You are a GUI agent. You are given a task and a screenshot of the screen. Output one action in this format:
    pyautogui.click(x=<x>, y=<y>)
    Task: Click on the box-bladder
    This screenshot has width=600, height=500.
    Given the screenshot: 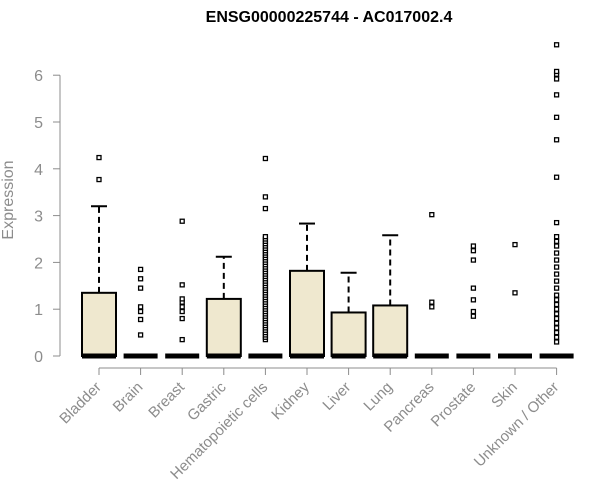 What is the action you would take?
    pyautogui.click(x=99, y=256)
    